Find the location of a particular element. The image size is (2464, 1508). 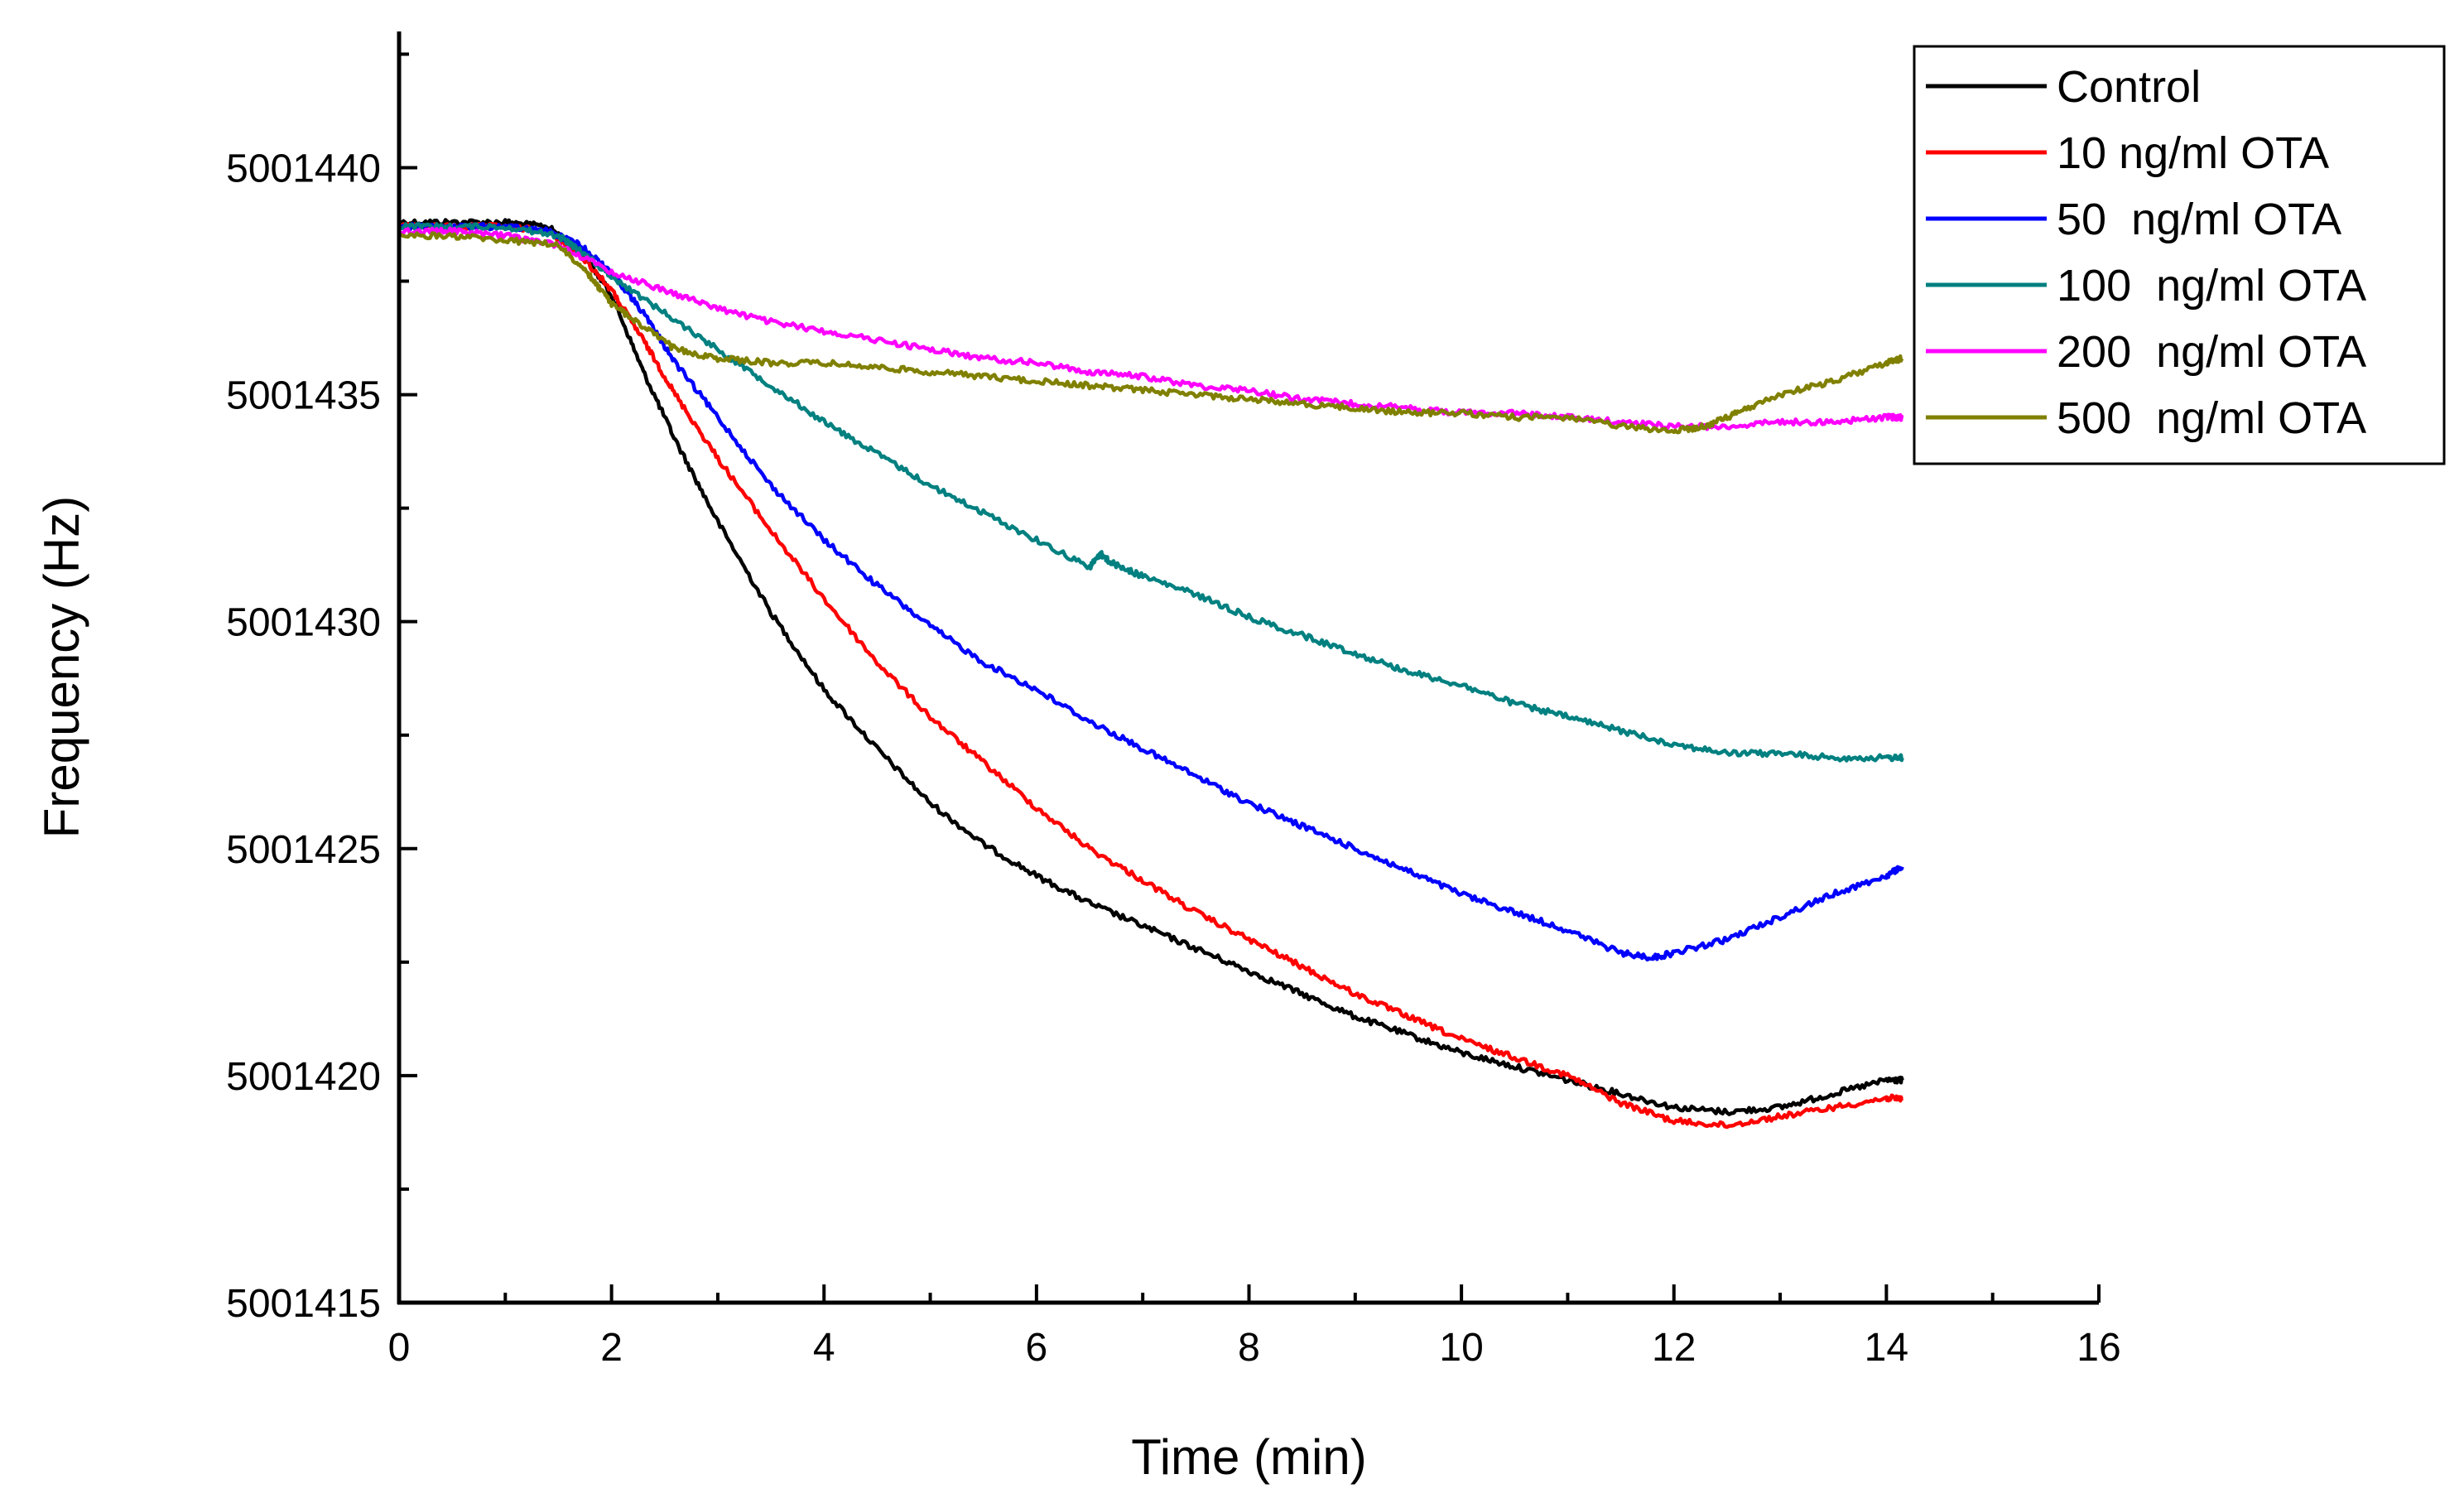

x-tick-label: 2 is located at coordinates (611, 1348).